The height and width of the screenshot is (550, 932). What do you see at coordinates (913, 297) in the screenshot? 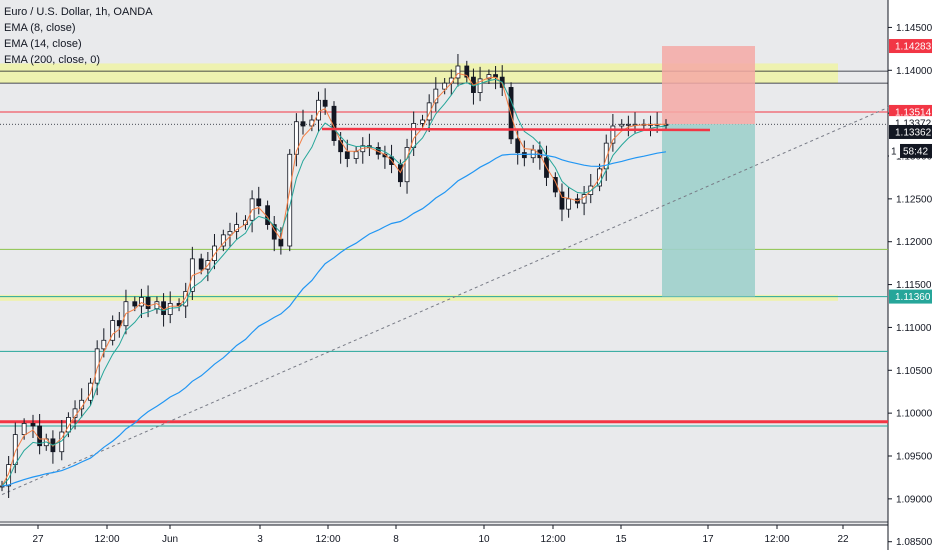
I see `target-price-label: 1.11360` at bounding box center [913, 297].